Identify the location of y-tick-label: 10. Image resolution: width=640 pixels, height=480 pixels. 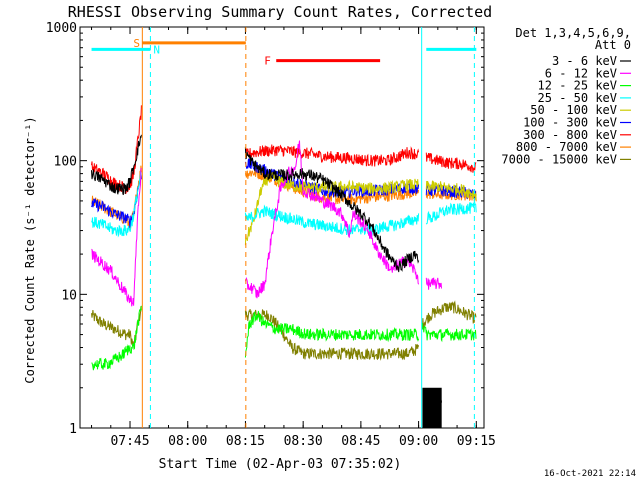
(69, 295).